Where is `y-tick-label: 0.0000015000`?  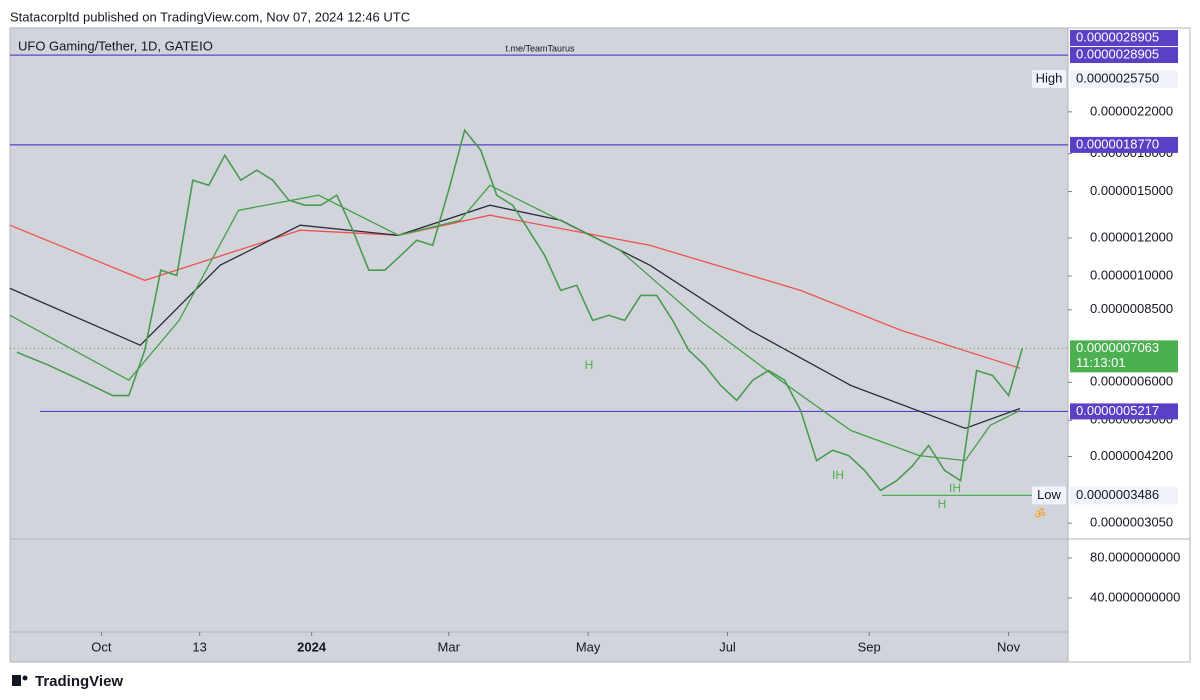 y-tick-label: 0.0000015000 is located at coordinates (1131, 190).